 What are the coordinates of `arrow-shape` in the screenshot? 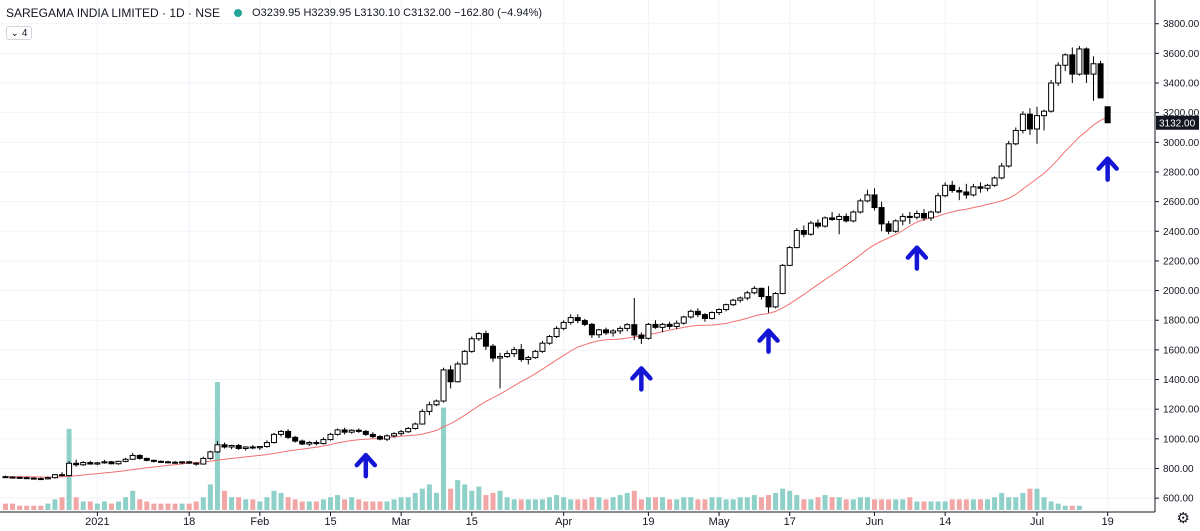 It's located at (366, 465).